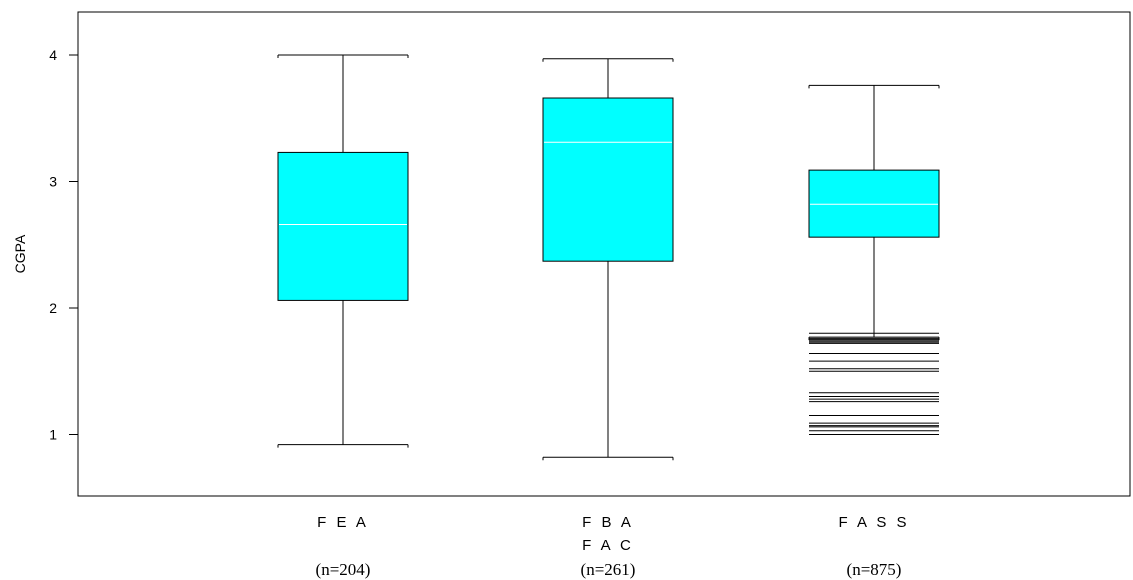  I want to click on y-axis-label: CGPA, so click(20, 253).